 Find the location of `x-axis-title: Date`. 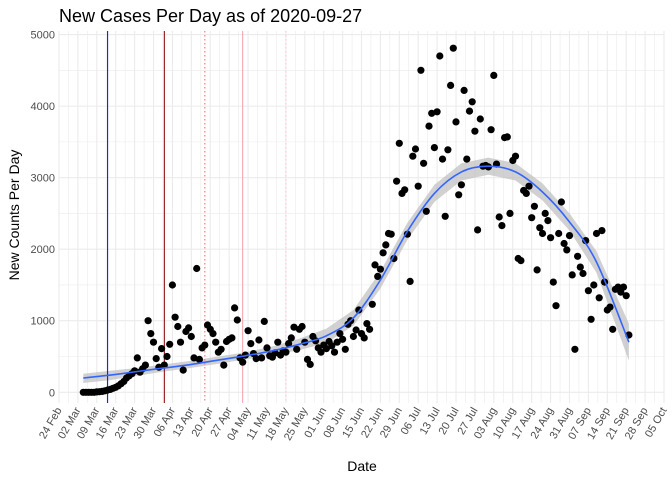

x-axis-title: Date is located at coordinates (362, 466).